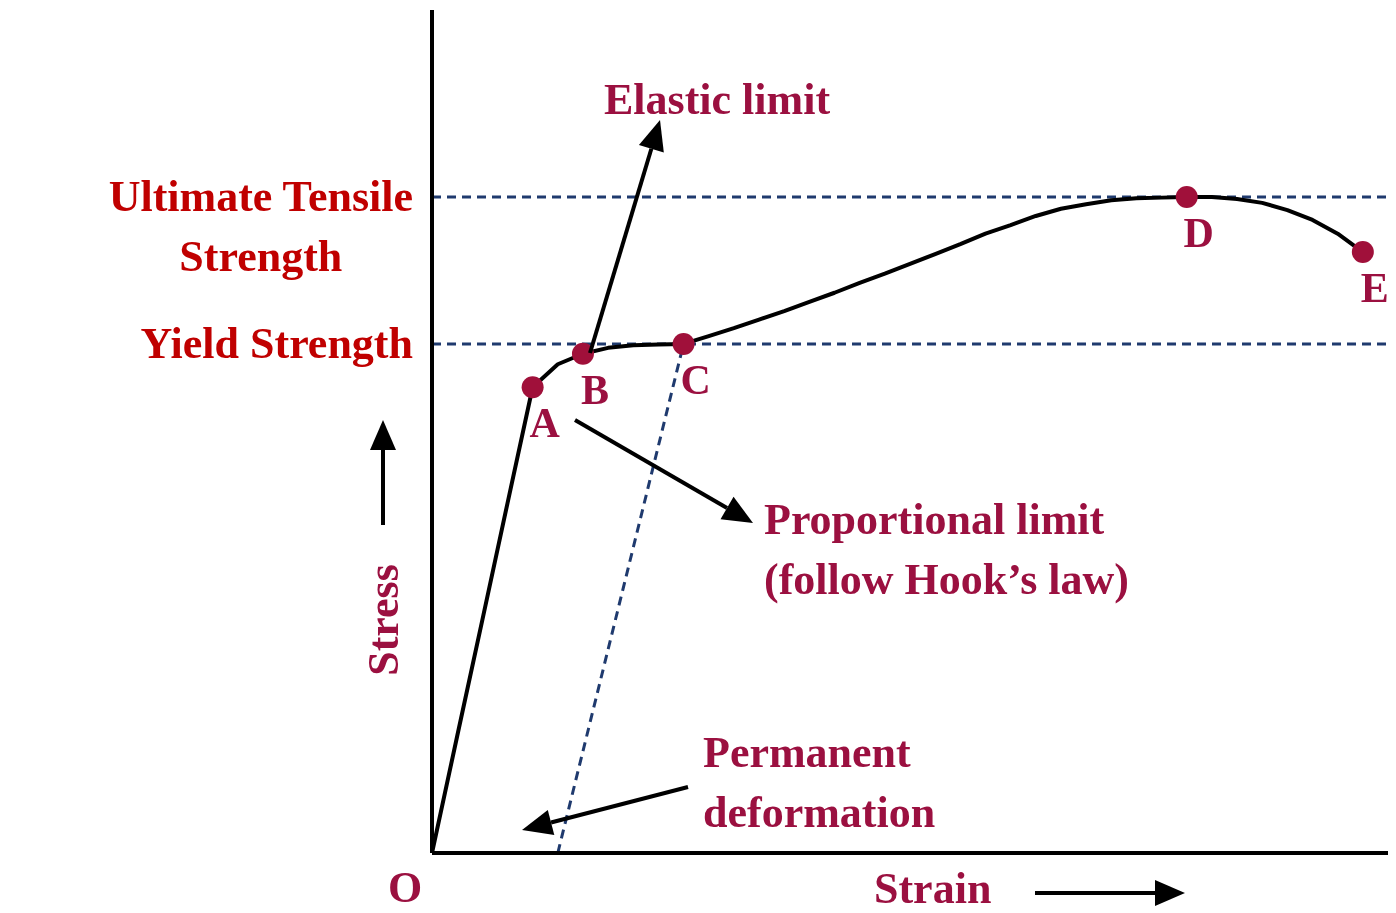  What do you see at coordinates (717, 100) in the screenshot?
I see `text: Elastic limit` at bounding box center [717, 100].